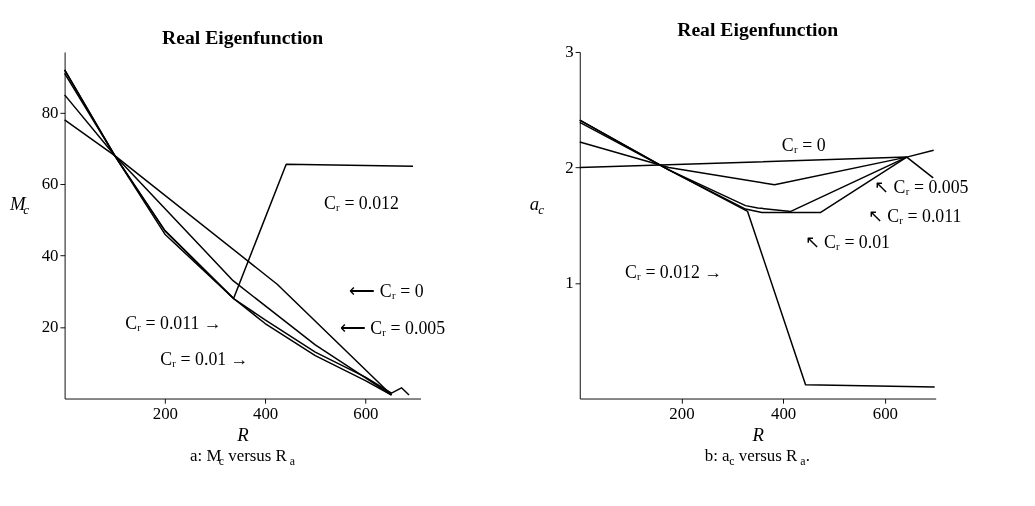 This screenshot has width=1035, height=506. I want to click on annotation: ⟵ Cᵣ = 0.005, so click(392, 327).